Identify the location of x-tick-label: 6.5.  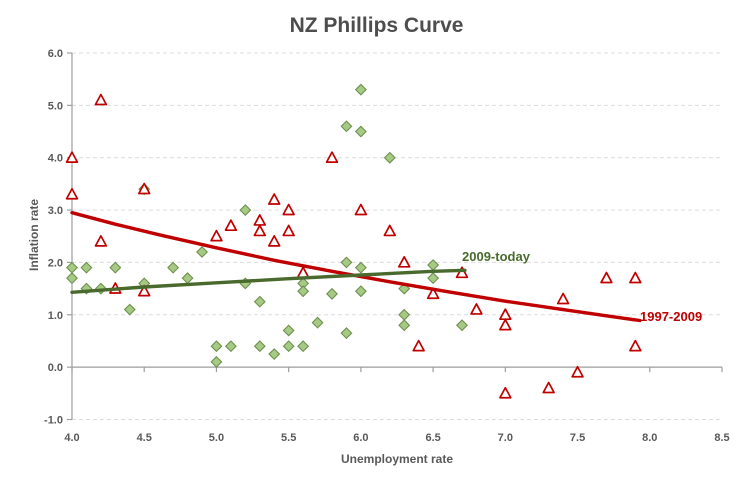
(432, 438).